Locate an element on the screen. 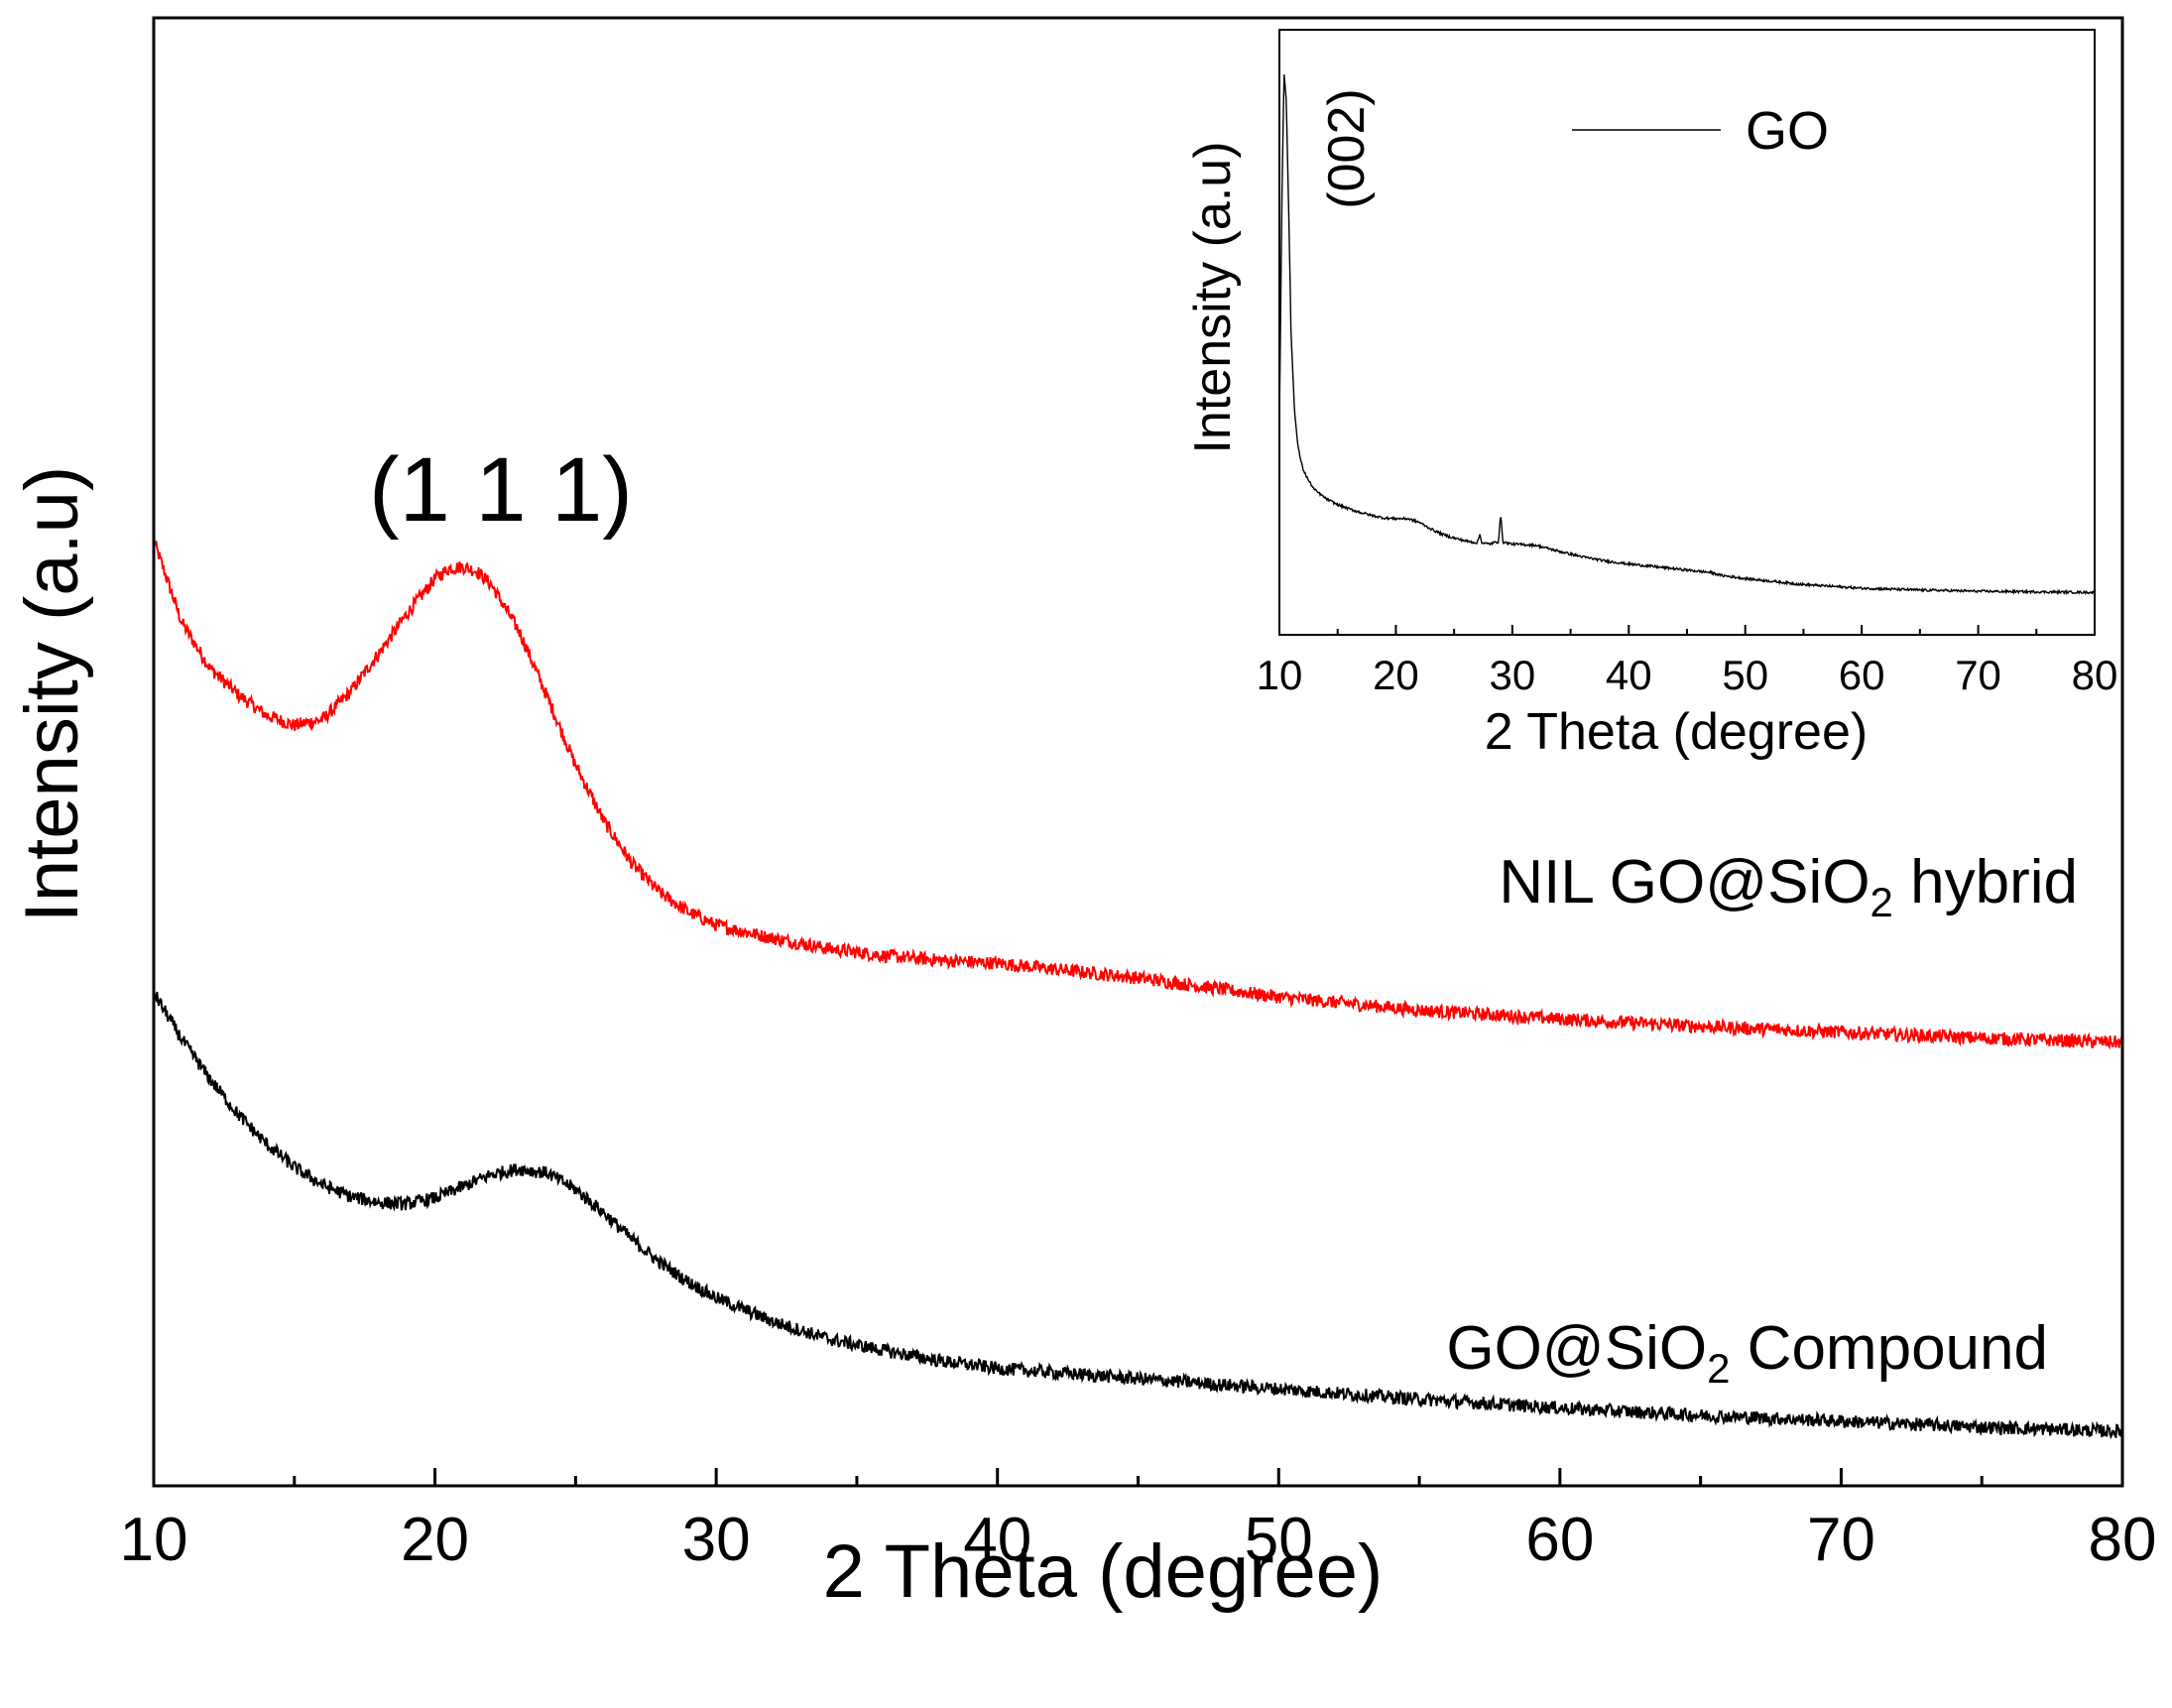 This screenshot has height=1708, width=2172. inset-background is located at coordinates (1687, 332).